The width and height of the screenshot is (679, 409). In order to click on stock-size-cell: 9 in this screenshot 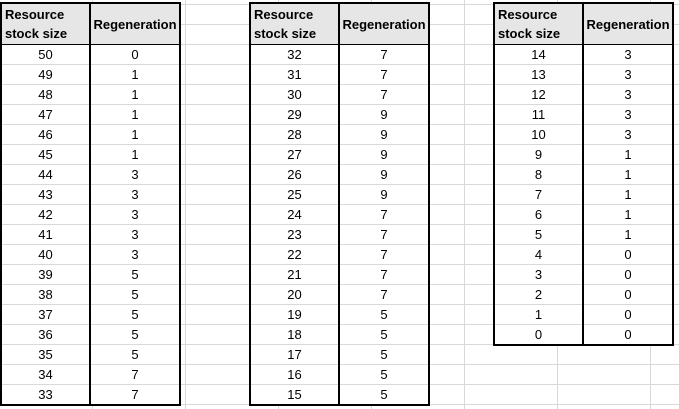, I will do `click(539, 154)`.